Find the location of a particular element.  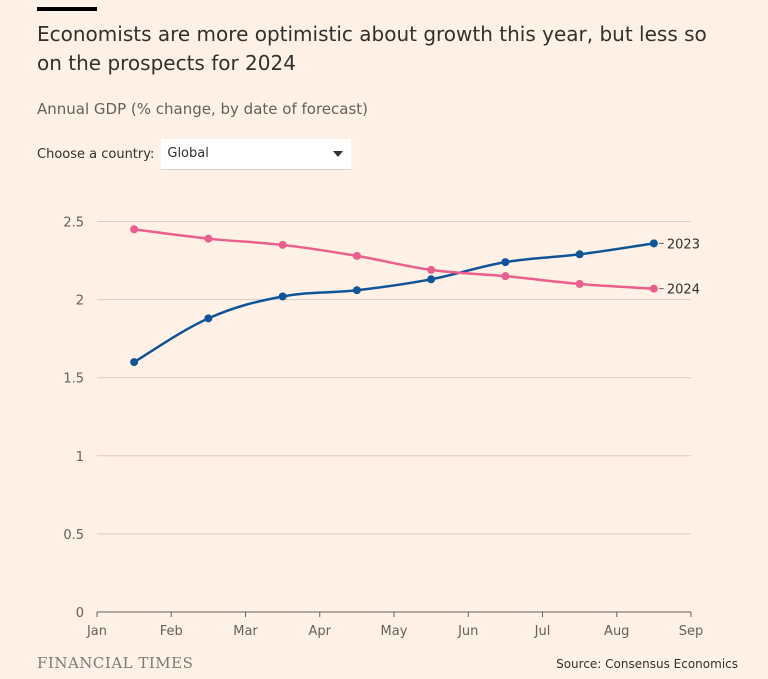

series-2024: 2024 is located at coordinates (415, 261).